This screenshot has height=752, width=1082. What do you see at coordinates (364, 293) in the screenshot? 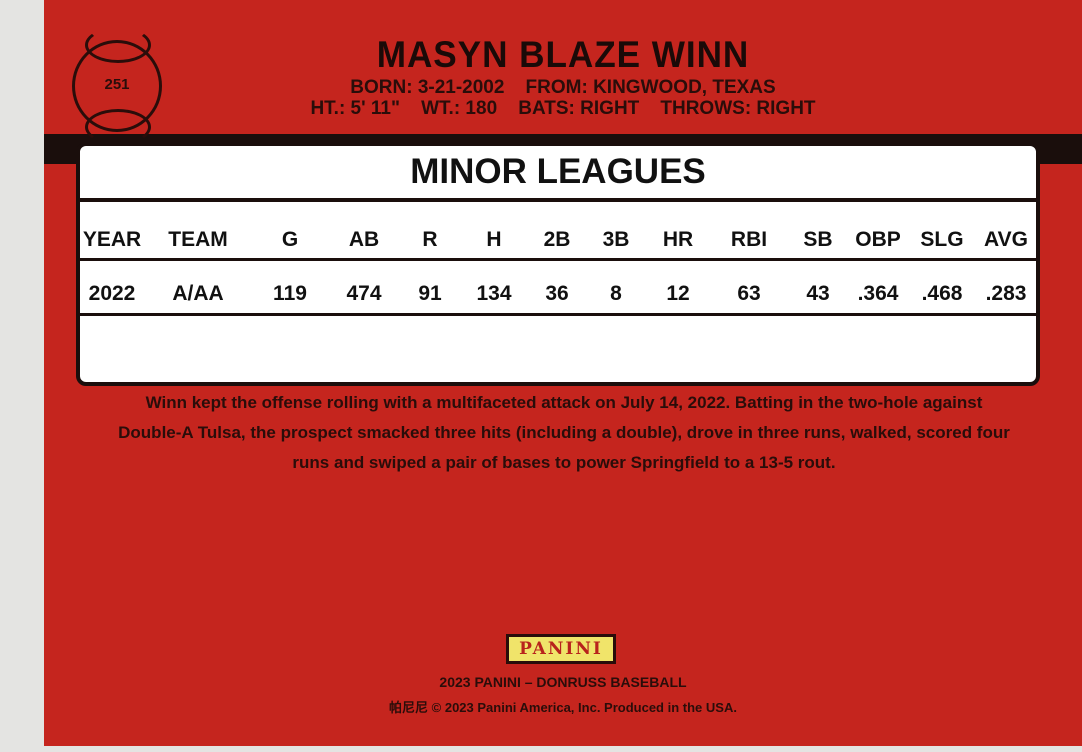
I see `stat-cell: 474` at bounding box center [364, 293].